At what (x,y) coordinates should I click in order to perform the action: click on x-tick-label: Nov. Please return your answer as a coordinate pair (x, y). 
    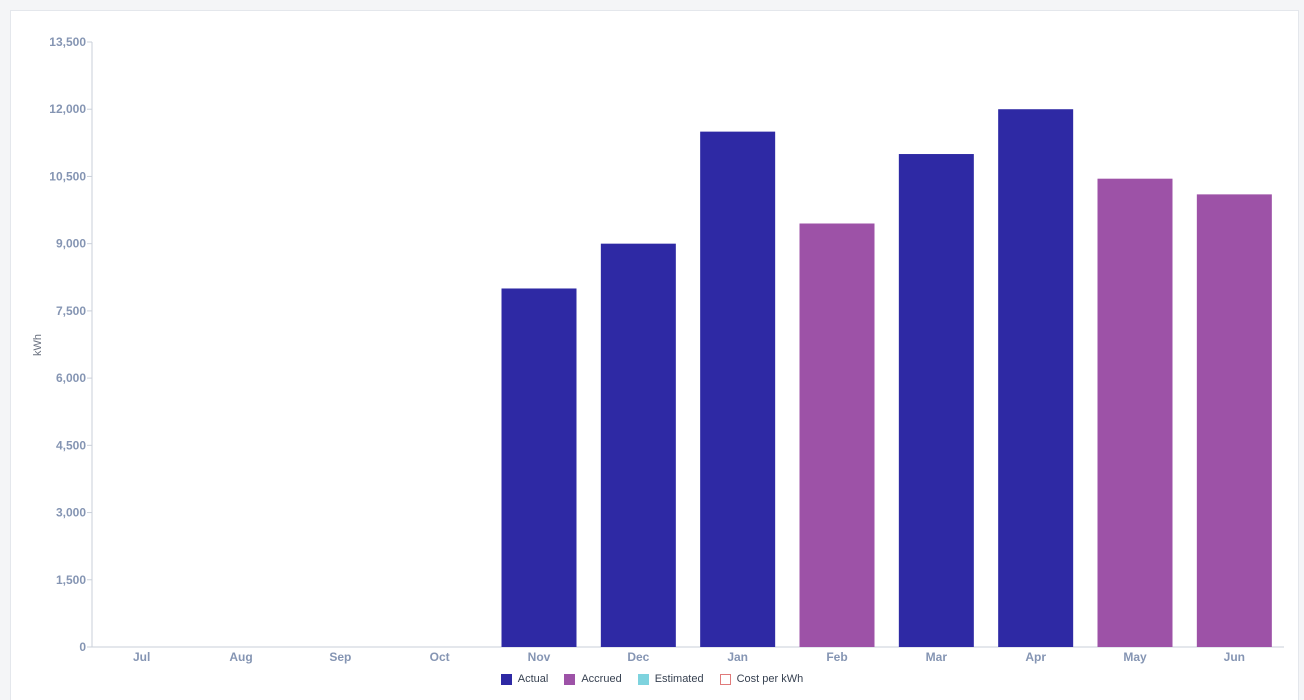
    Looking at the image, I should click on (539, 657).